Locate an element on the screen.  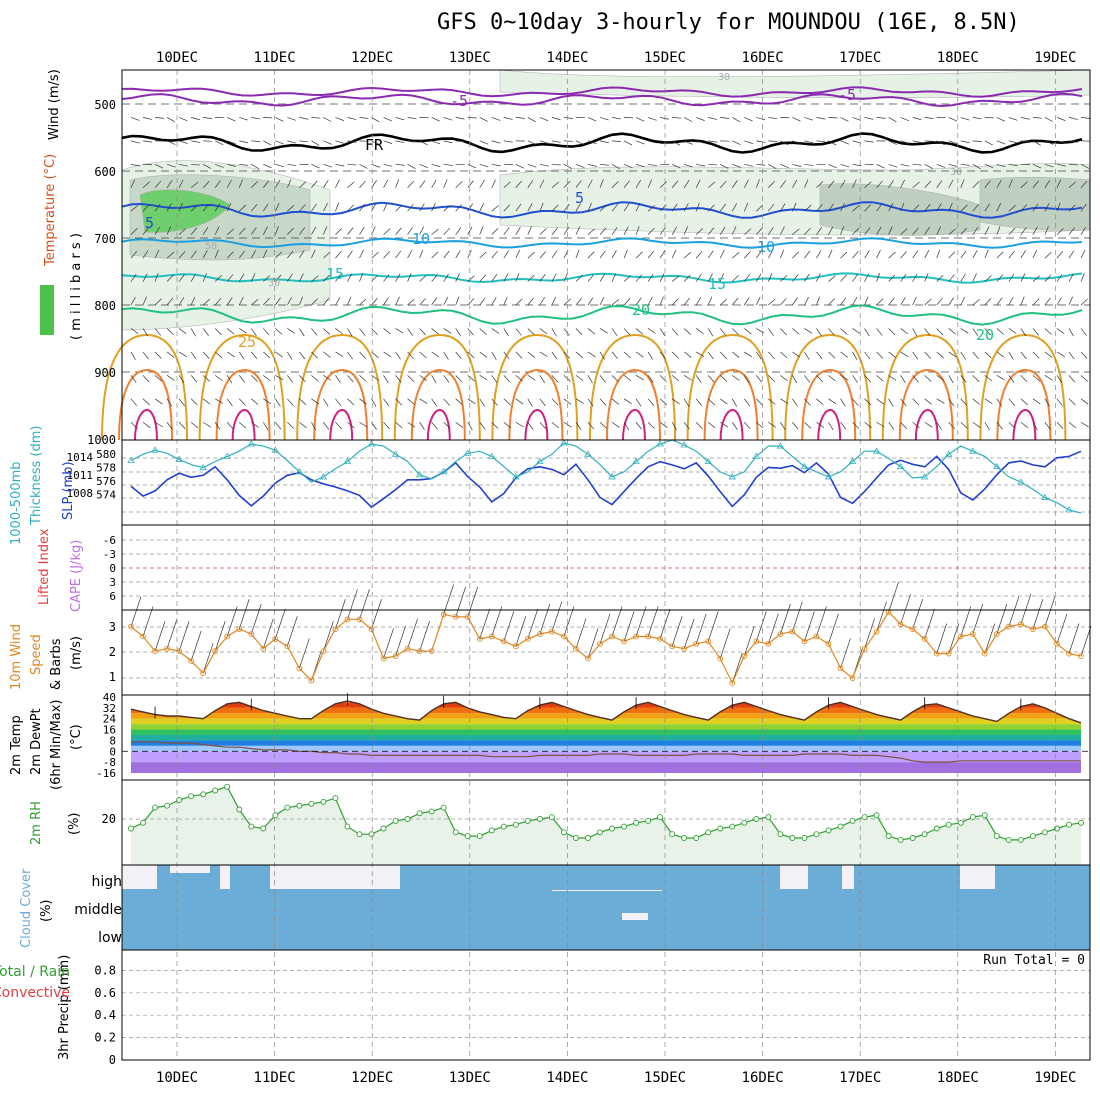
panel-y-label: Cloud Cover is located at coordinates (26, 908).